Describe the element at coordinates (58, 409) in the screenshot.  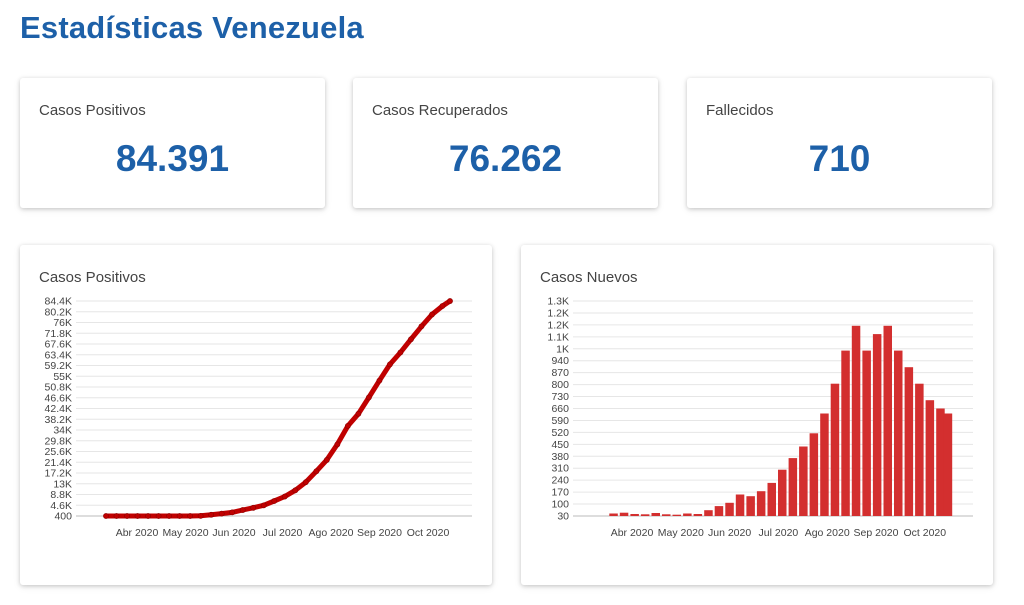
I see `y-tick-label: 42.4K` at that location.